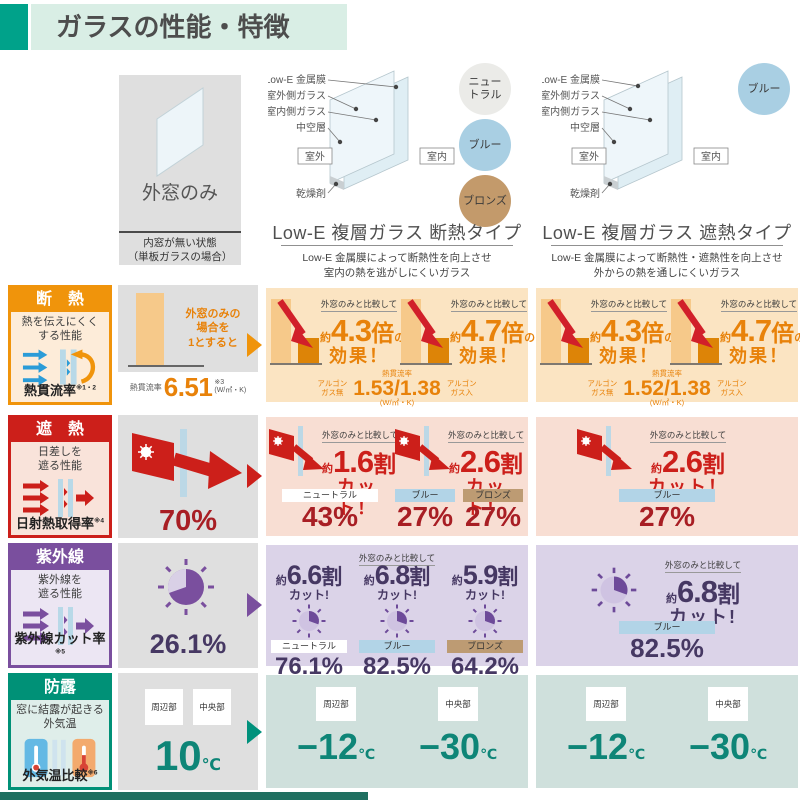 This screenshot has width=800, height=800. What do you see at coordinates (703, 591) in the screenshot?
I see `cut-text: 外窓のみと比較して 約6.8割 カット!` at bounding box center [703, 591].